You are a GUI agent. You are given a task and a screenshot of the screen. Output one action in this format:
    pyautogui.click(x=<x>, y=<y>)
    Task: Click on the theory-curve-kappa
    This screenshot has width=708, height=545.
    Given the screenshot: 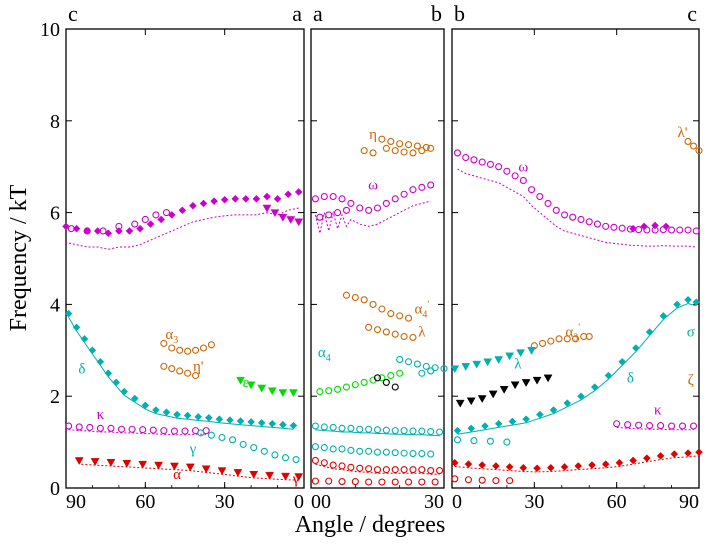 What is the action you would take?
    pyautogui.click(x=655, y=428)
    